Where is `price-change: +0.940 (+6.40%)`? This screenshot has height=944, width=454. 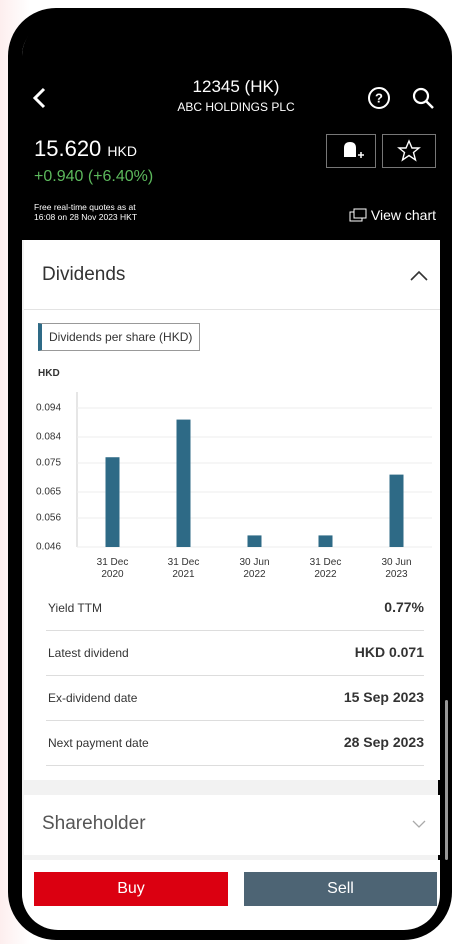
price-change: +0.940 (+6.40%) is located at coordinates (94, 176).